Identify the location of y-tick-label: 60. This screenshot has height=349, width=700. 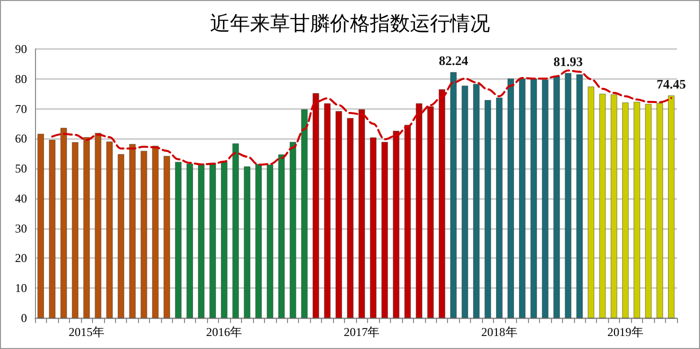
(21, 139).